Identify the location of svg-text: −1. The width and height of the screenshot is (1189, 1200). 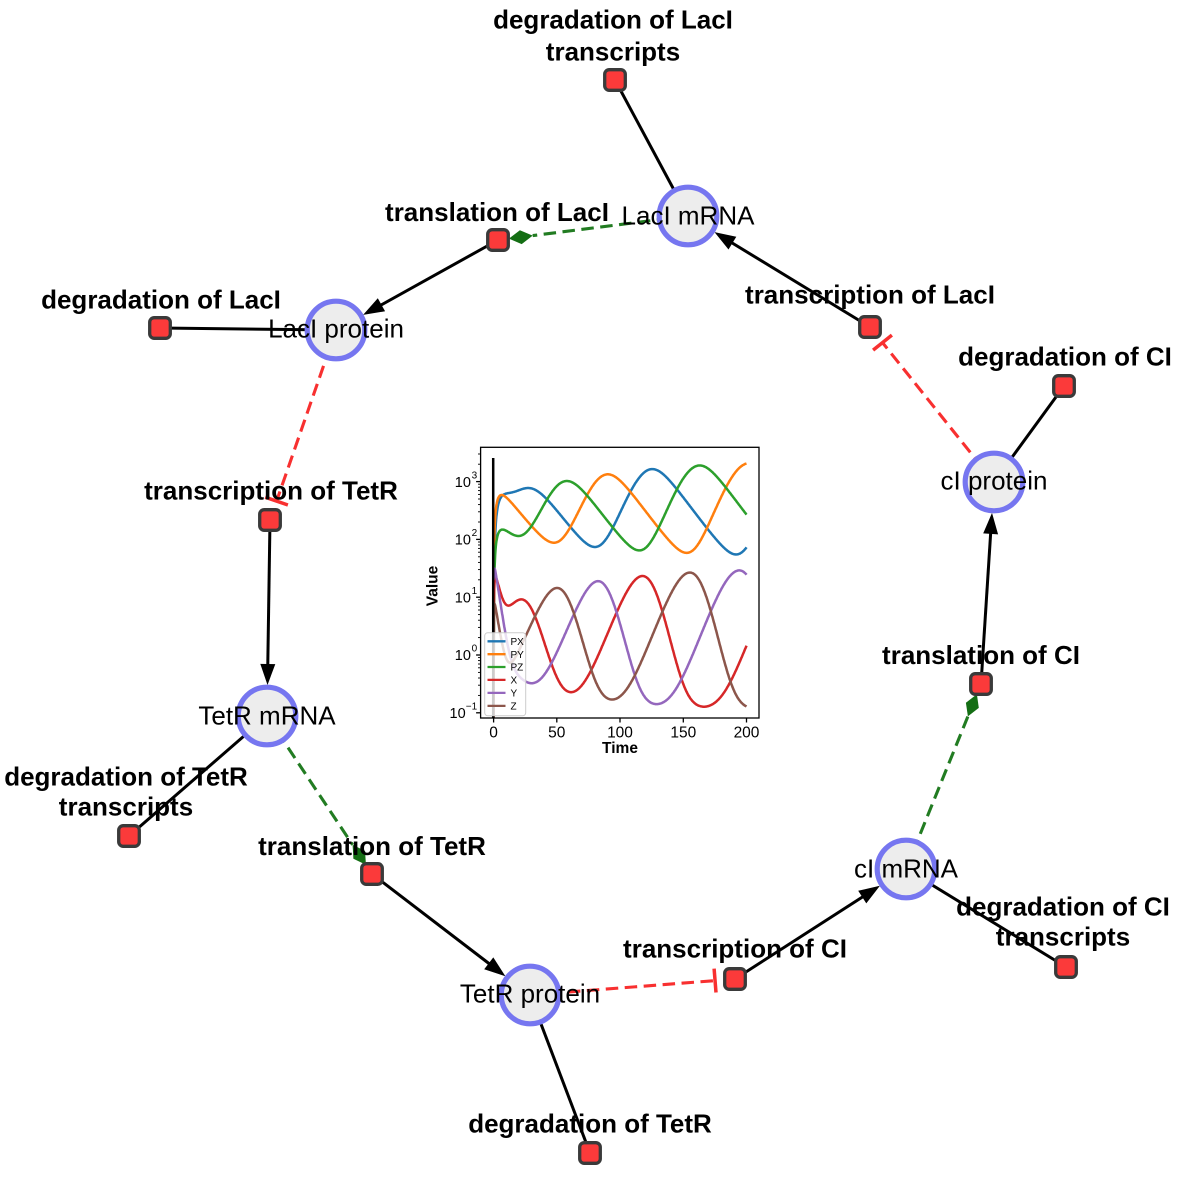
(472, 707).